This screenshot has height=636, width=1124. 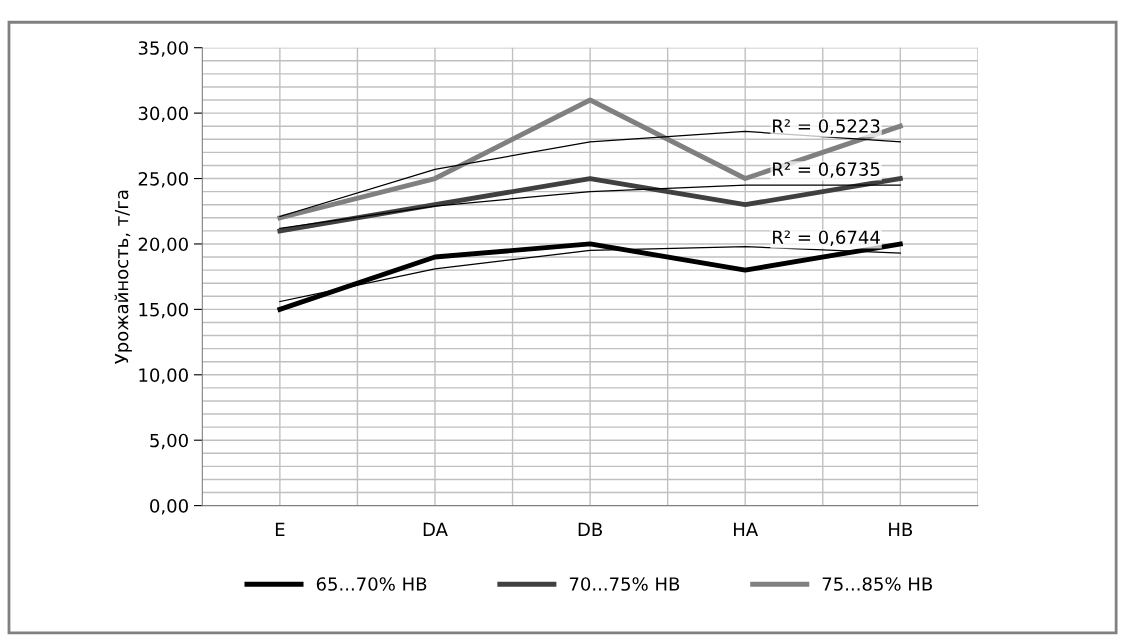 What do you see at coordinates (746, 529) in the screenshot?
I see `x-tick-label: HA` at bounding box center [746, 529].